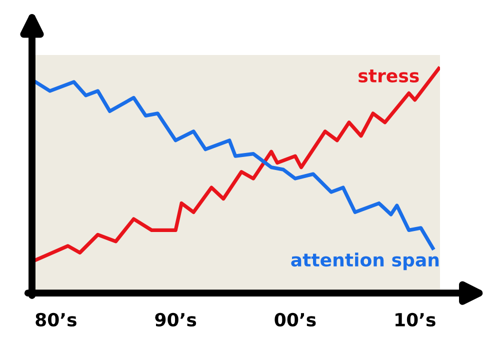 The width and height of the screenshot is (500, 344). Describe the element at coordinates (295, 319) in the screenshot. I see `x-tick-label: 00’s` at that location.